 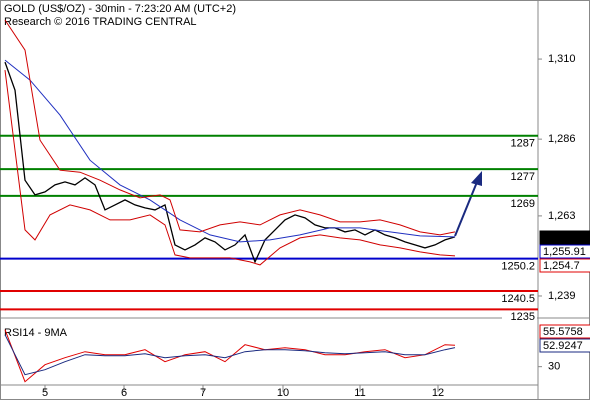 I want to click on line-rsi-ma, so click(x=230, y=355).